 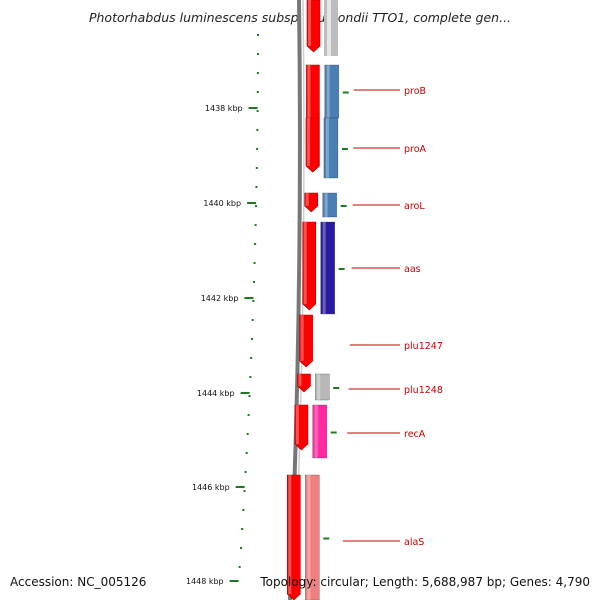 What do you see at coordinates (211, 487) in the screenshot?
I see `tick-label: 1446 kbp` at bounding box center [211, 487].